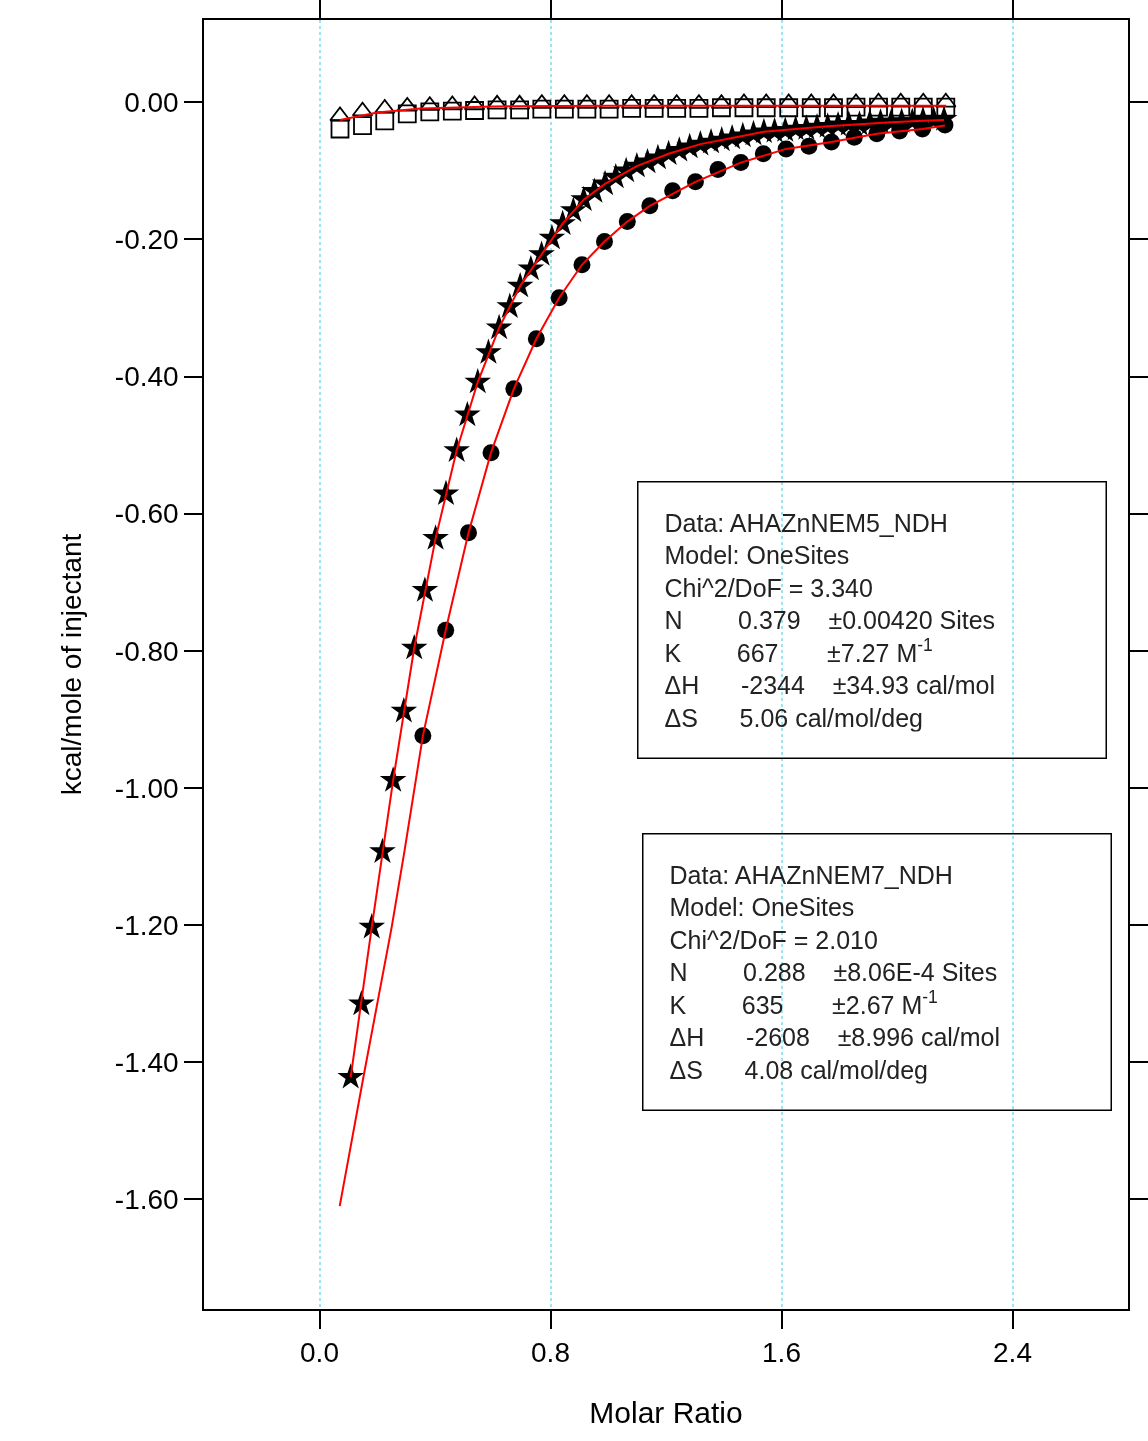 The image size is (1148, 1441). What do you see at coordinates (146, 514) in the screenshot?
I see `y-tick-label: -0.60` at bounding box center [146, 514].